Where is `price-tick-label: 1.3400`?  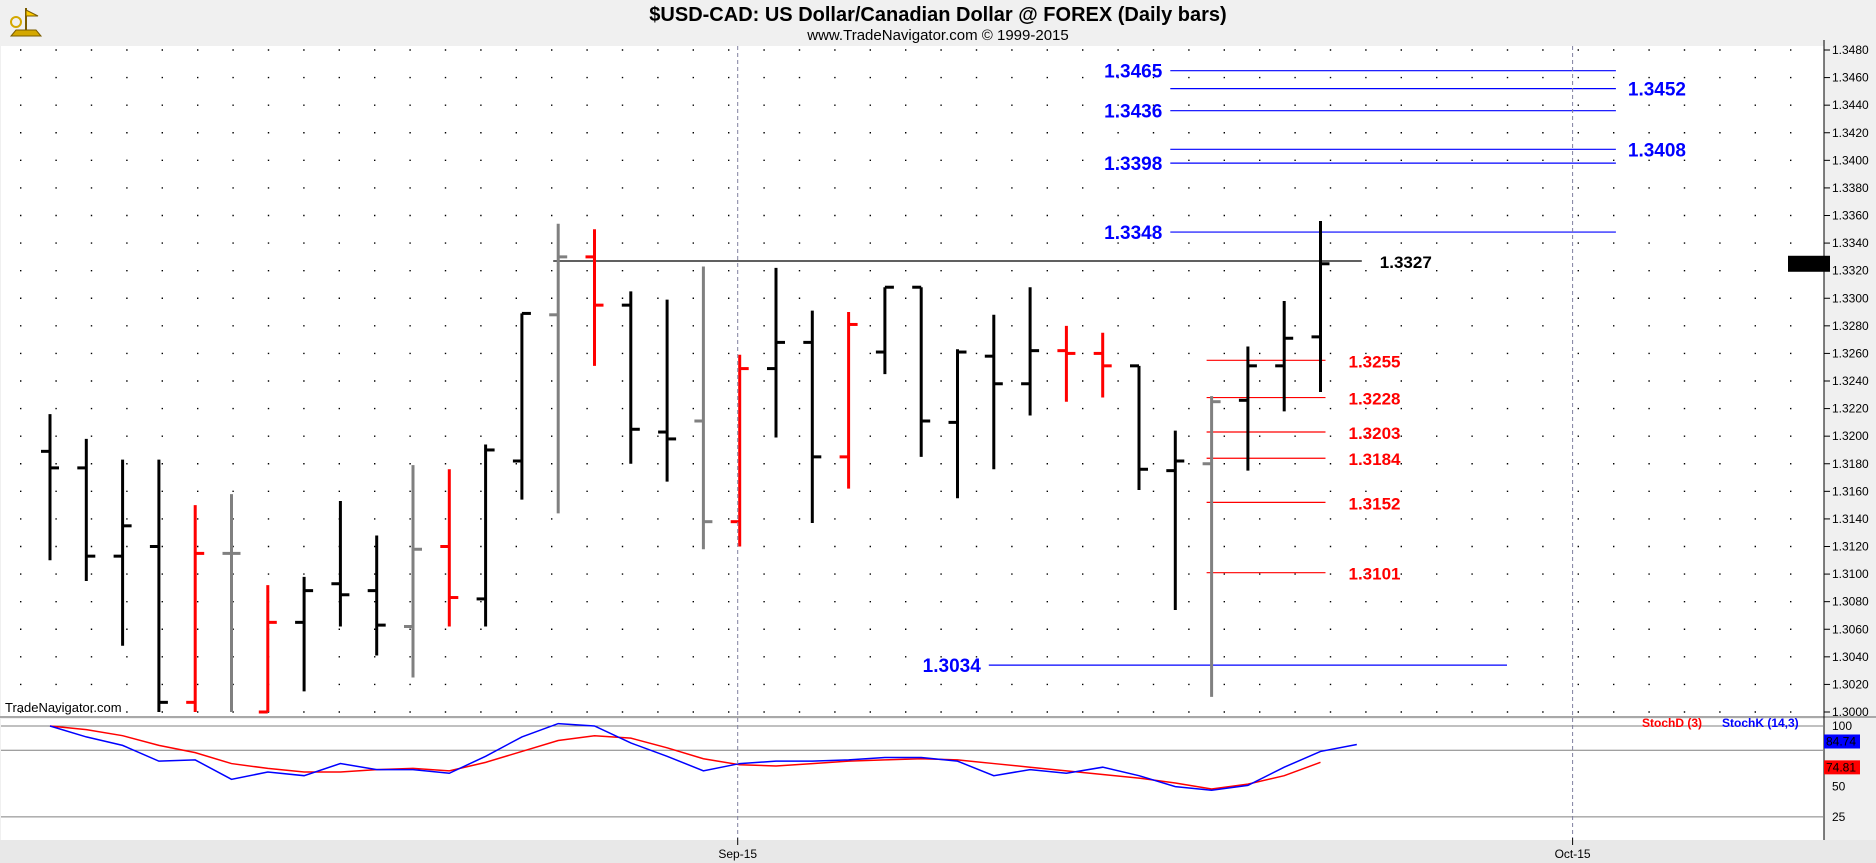 price-tick-label: 1.3400 is located at coordinates (1850, 160).